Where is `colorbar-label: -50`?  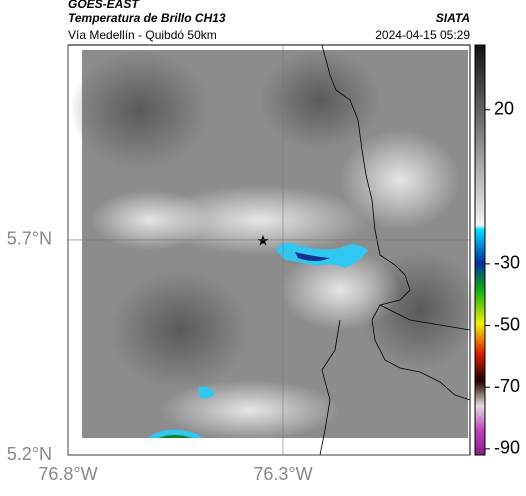
colorbar-label: -50 is located at coordinates (507, 324).